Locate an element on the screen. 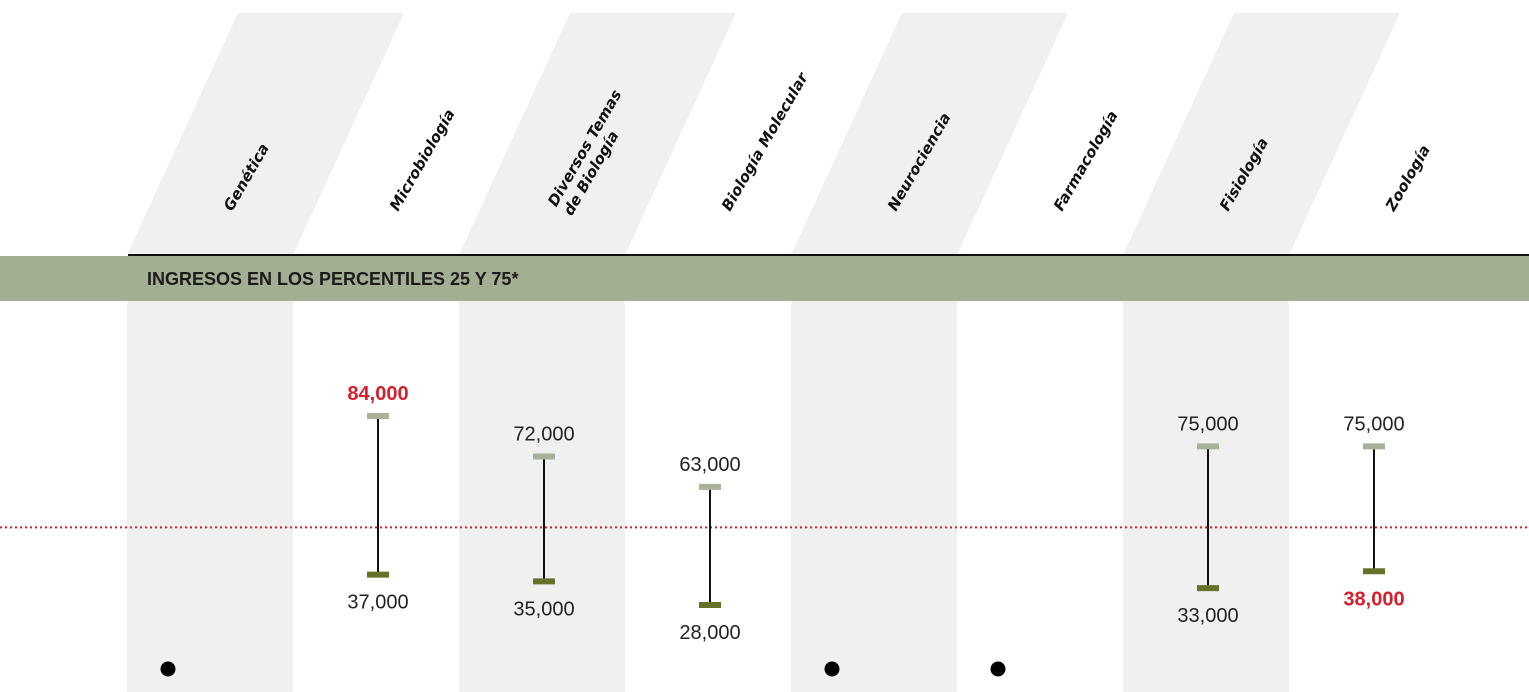 The image size is (1529, 692). category-label-line: Zoología is located at coordinates (1407, 178).